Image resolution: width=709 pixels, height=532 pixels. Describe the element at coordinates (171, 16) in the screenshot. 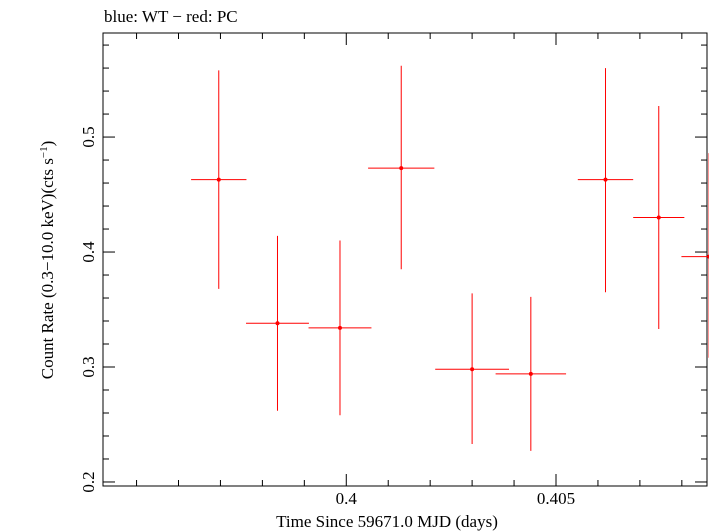

I see `chart-title: blue: WT − red: PC` at that location.